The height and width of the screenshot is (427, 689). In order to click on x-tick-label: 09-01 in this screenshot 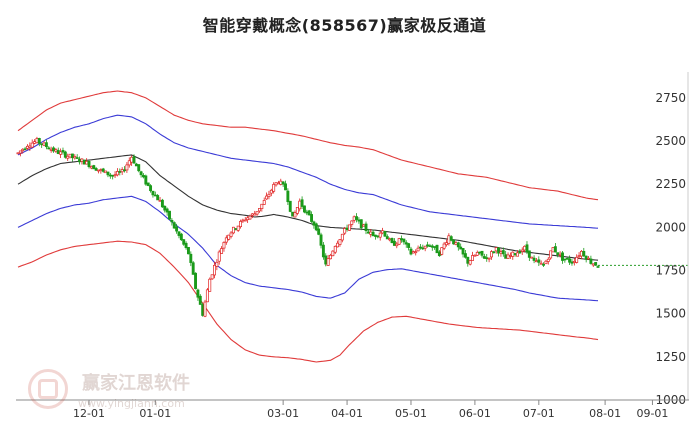, I will do `click(652, 413)`.